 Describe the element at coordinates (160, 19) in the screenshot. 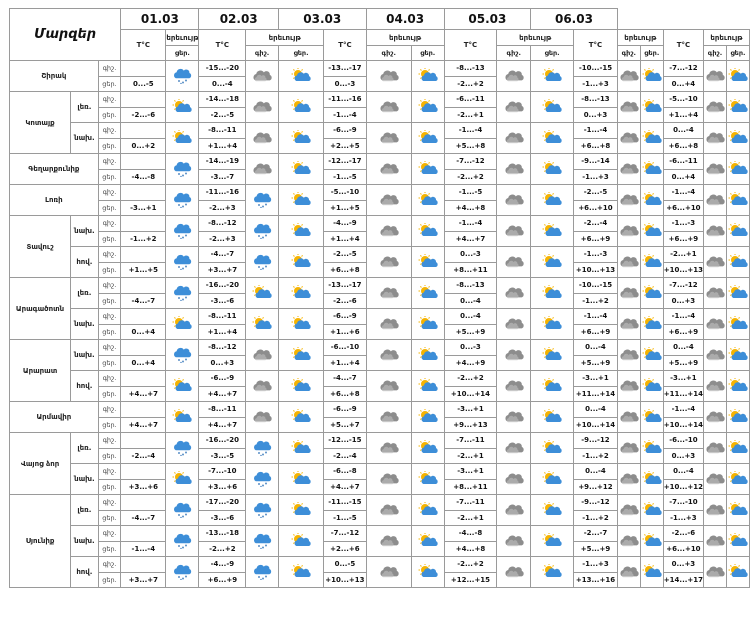

I see `date-header: 01.03` at that location.